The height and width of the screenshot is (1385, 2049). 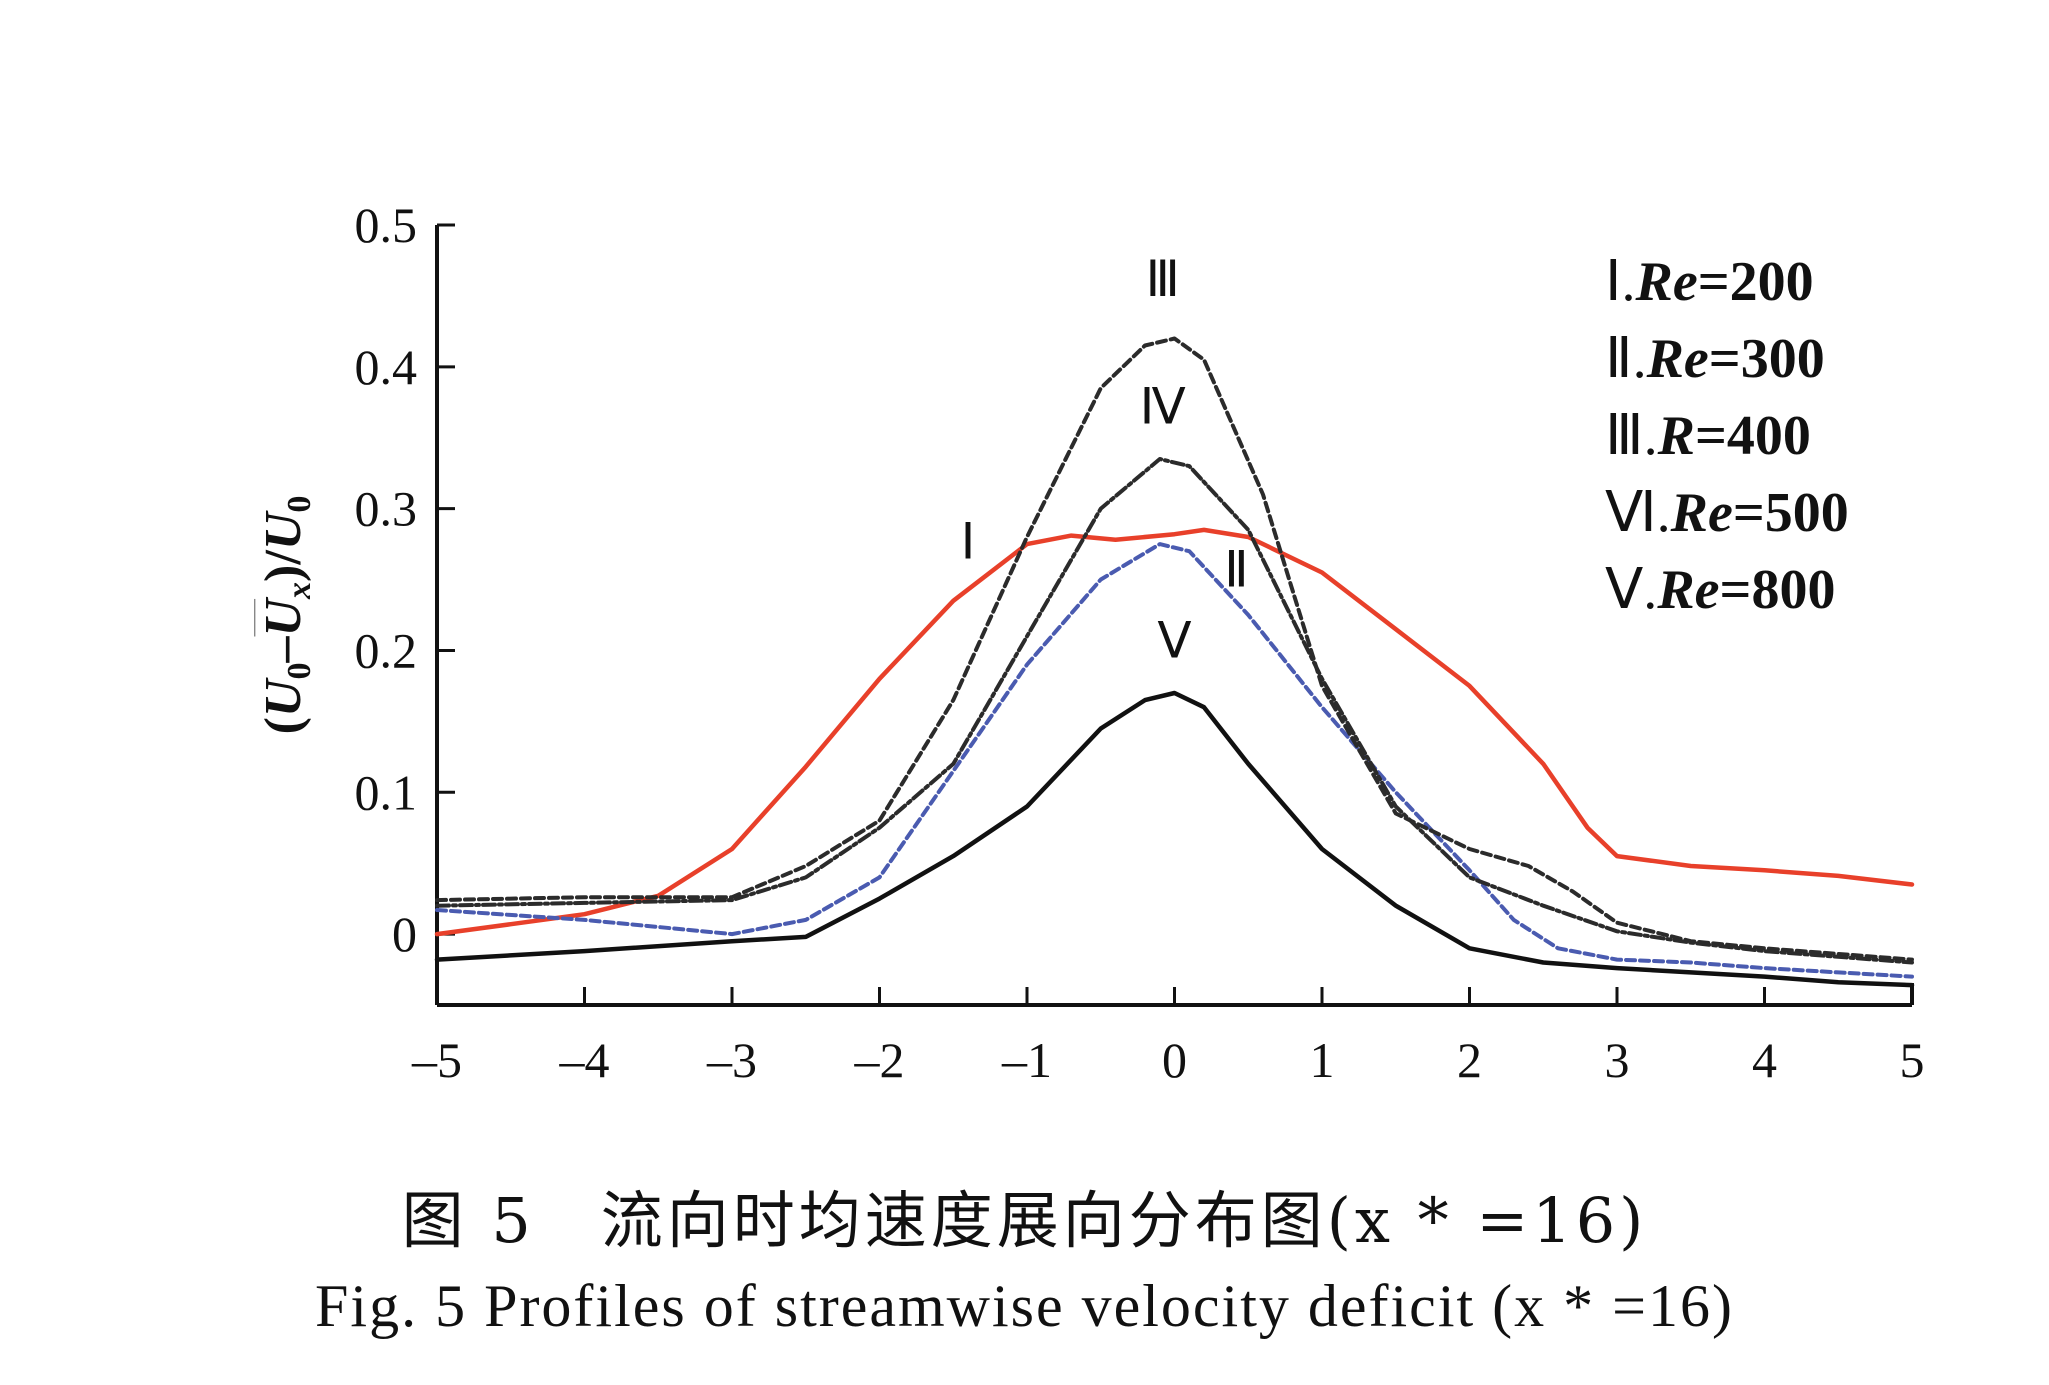 I want to click on y-axis-label: (U0–Ux)/U0, so click(x=286, y=615).